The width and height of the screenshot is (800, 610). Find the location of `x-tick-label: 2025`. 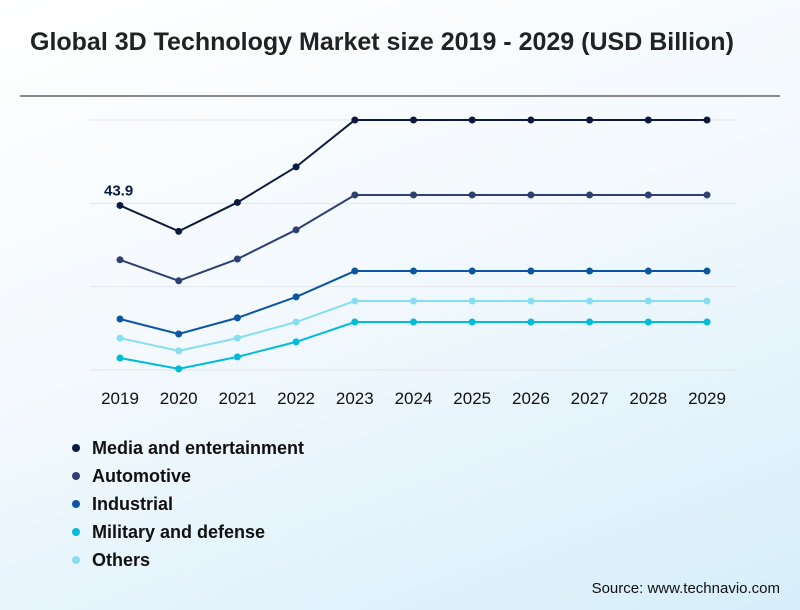

x-tick-label: 2025 is located at coordinates (472, 398).